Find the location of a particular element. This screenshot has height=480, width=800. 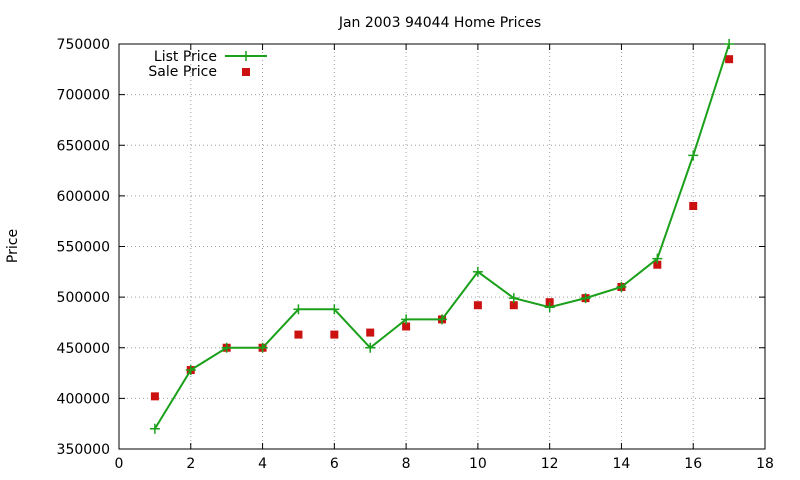

x-tick-label: 6 is located at coordinates (334, 464).